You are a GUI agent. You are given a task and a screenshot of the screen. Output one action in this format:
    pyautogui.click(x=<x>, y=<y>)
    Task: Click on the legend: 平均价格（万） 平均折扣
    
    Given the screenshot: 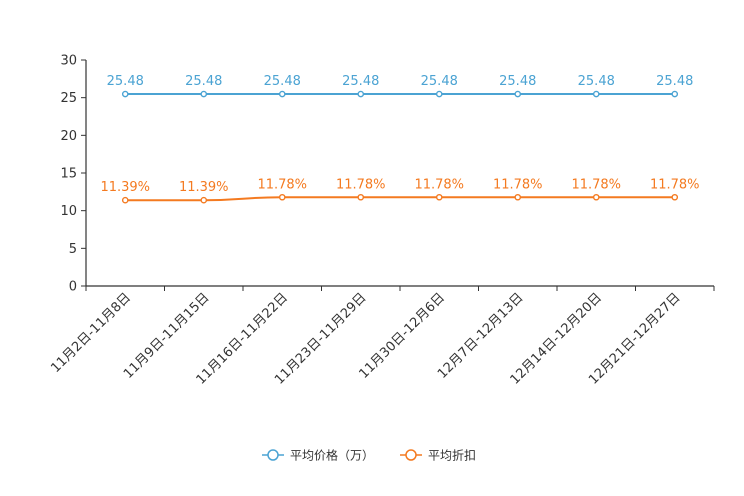 What is the action you would take?
    pyautogui.click(x=369, y=455)
    